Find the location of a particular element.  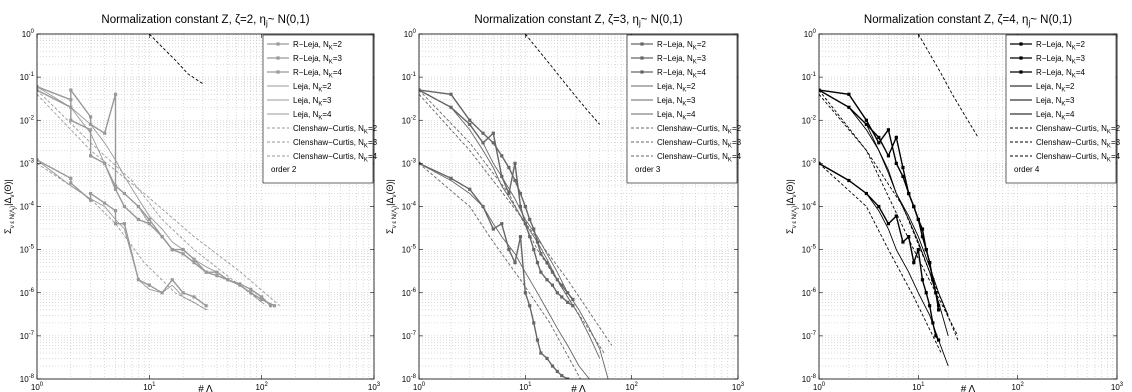

legend-label: order 3 is located at coordinates (648, 169).